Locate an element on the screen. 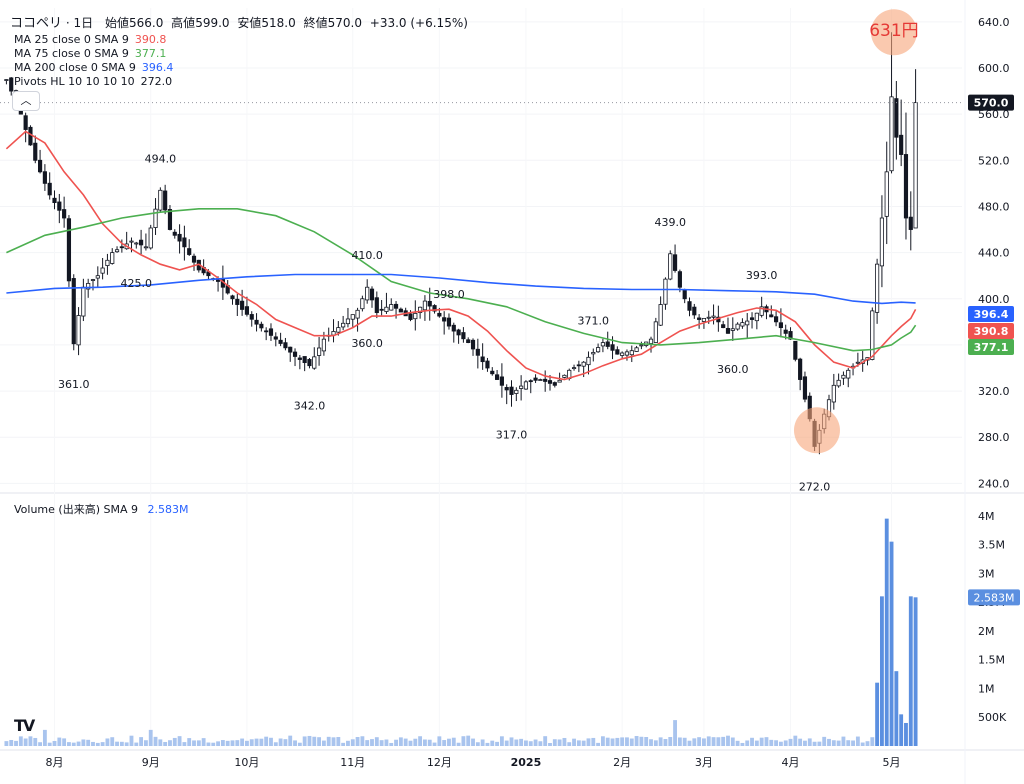  open-label: 始値 is located at coordinates (116, 23).